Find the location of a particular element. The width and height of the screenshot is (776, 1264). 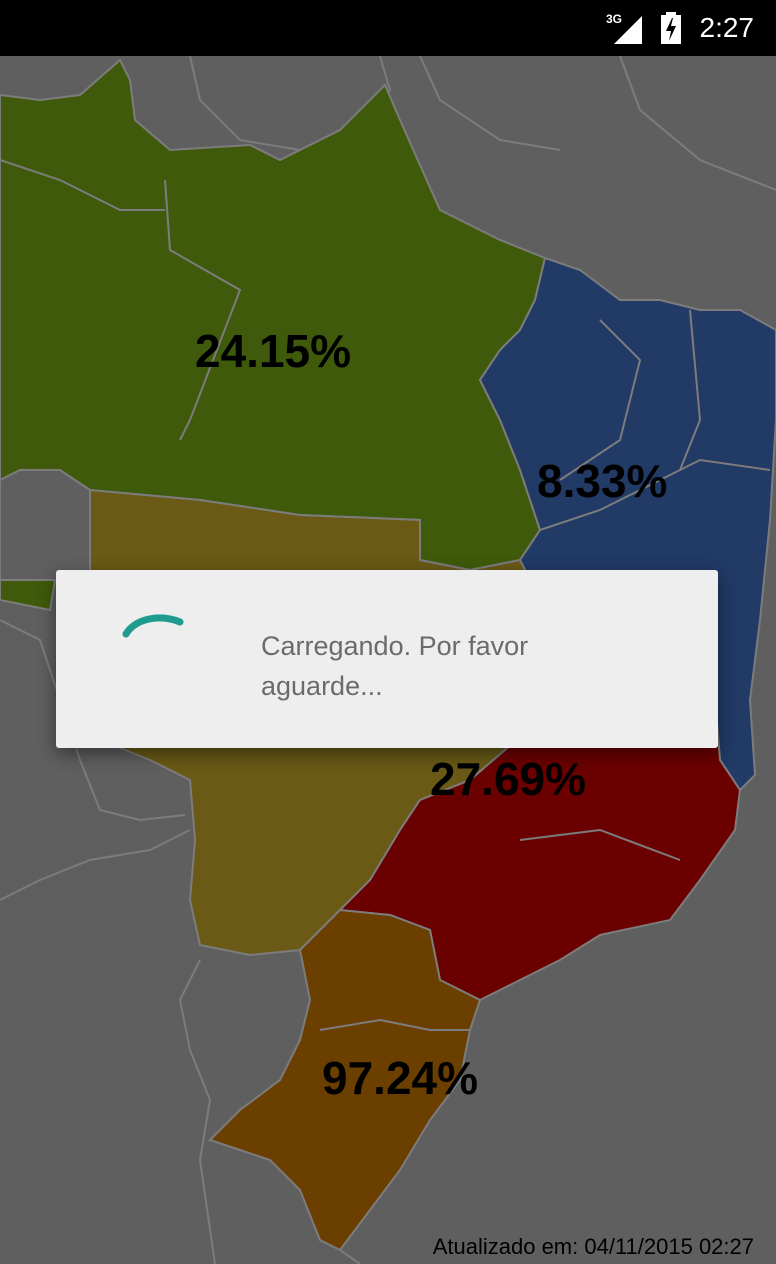

battery-icon is located at coordinates (671, 30).